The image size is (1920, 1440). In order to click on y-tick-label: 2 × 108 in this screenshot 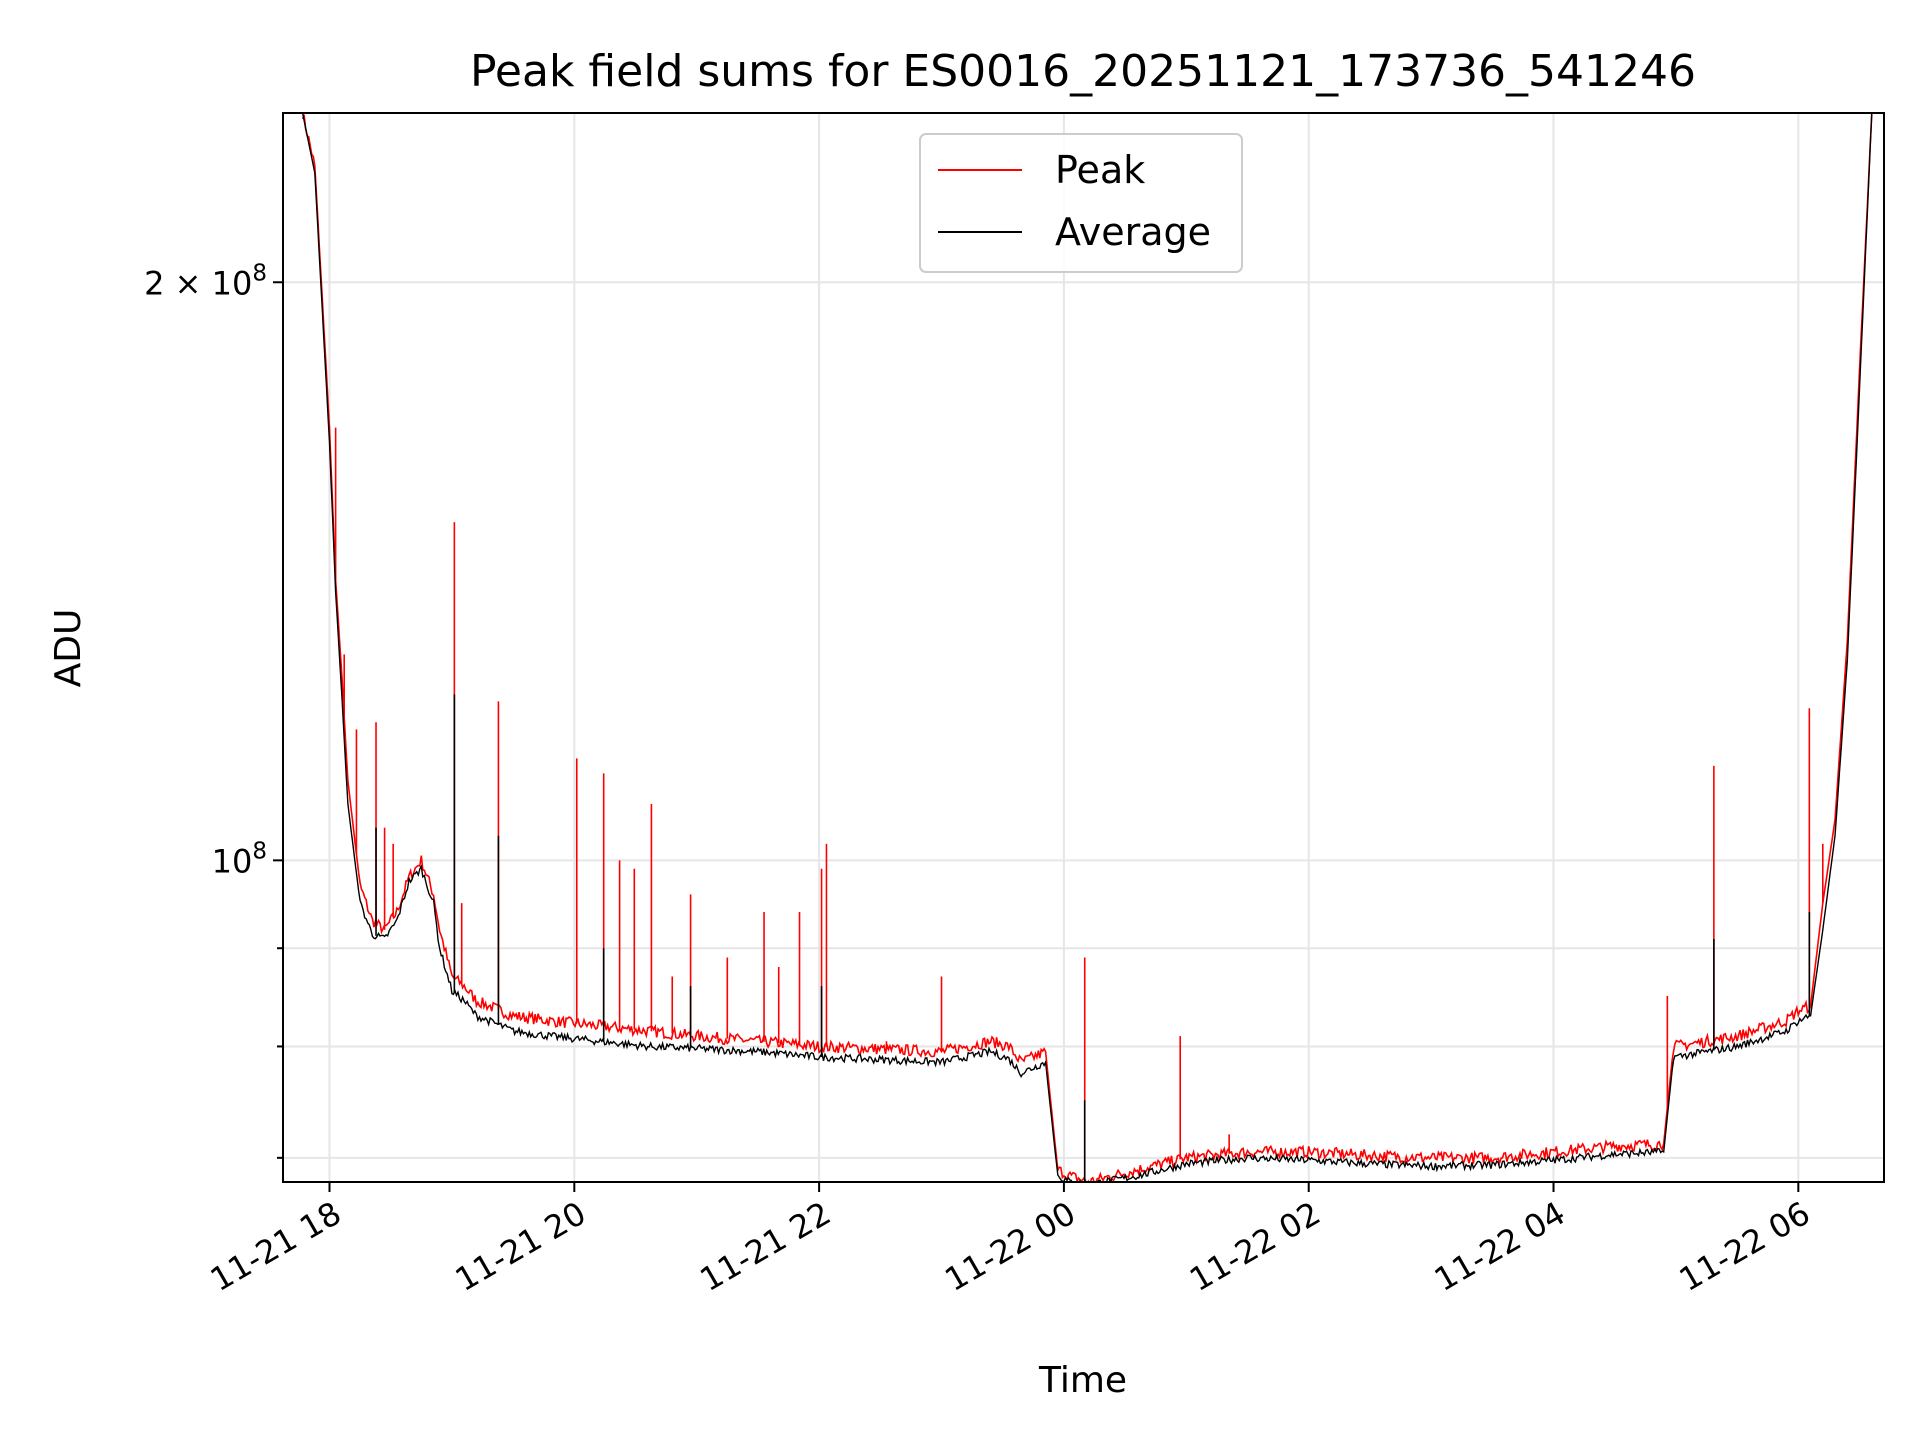, I will do `click(205, 281)`.